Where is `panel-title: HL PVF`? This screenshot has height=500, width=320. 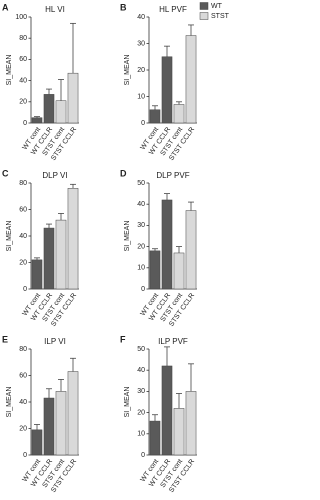
panel-title: HL PVF is located at coordinates (173, 9).